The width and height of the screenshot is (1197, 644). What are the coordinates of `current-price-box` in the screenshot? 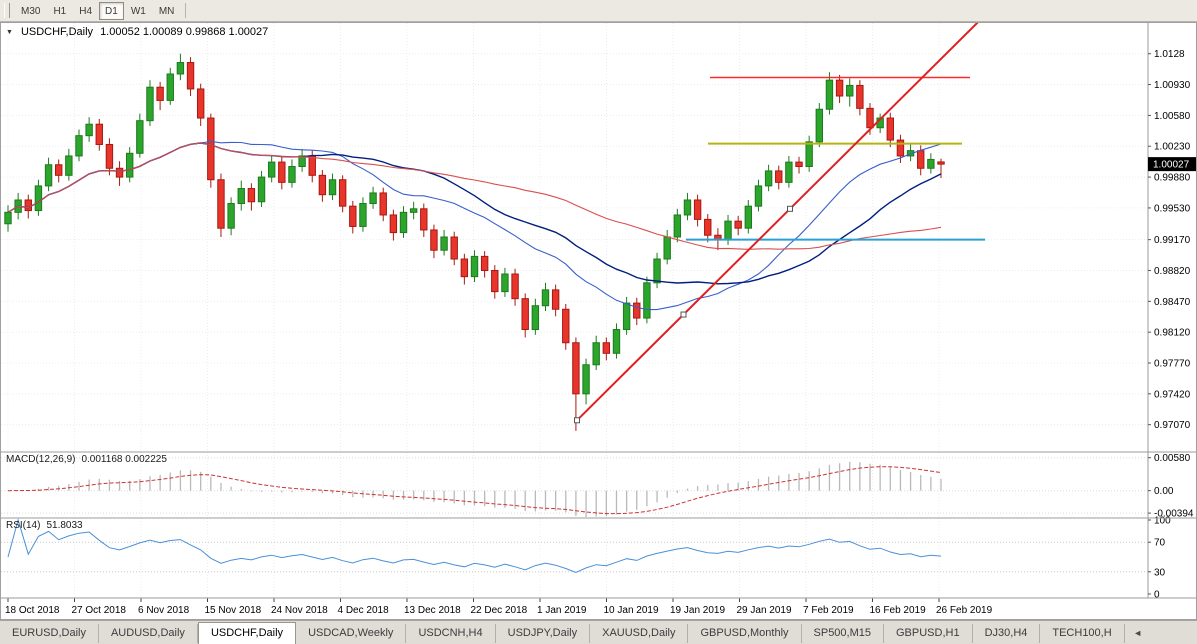 It's located at (1172, 164).